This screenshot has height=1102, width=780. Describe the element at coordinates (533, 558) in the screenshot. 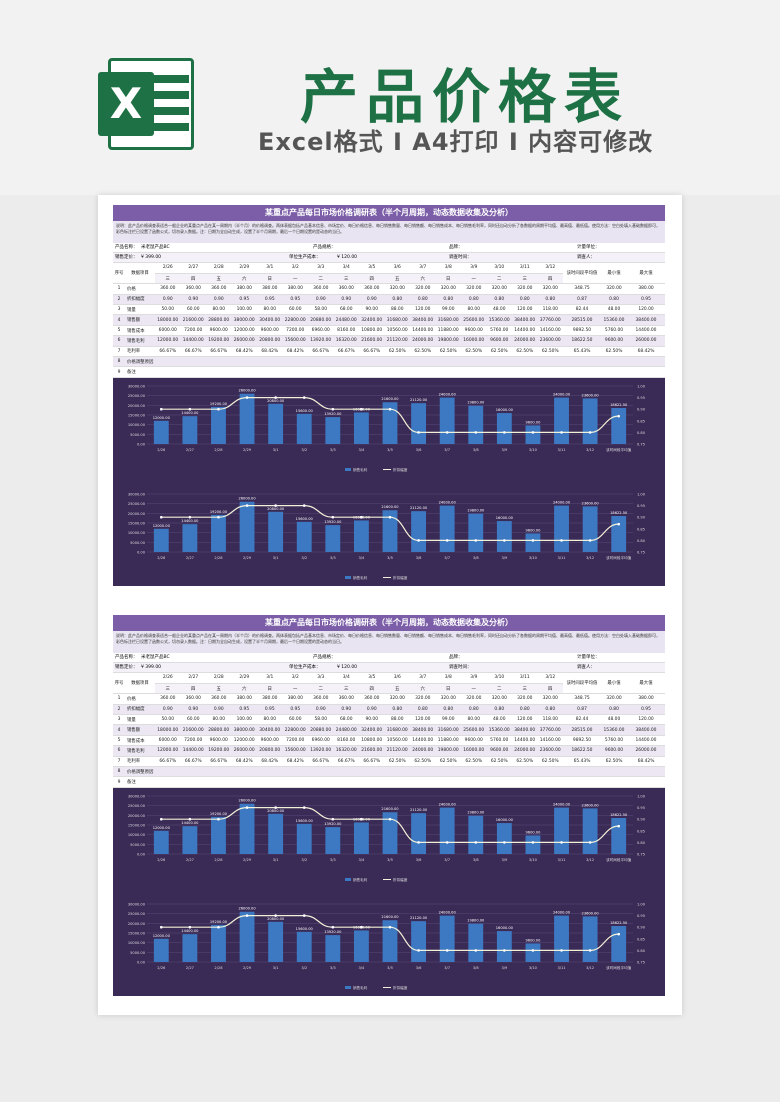

I see `x-tick-label: 3/10` at that location.